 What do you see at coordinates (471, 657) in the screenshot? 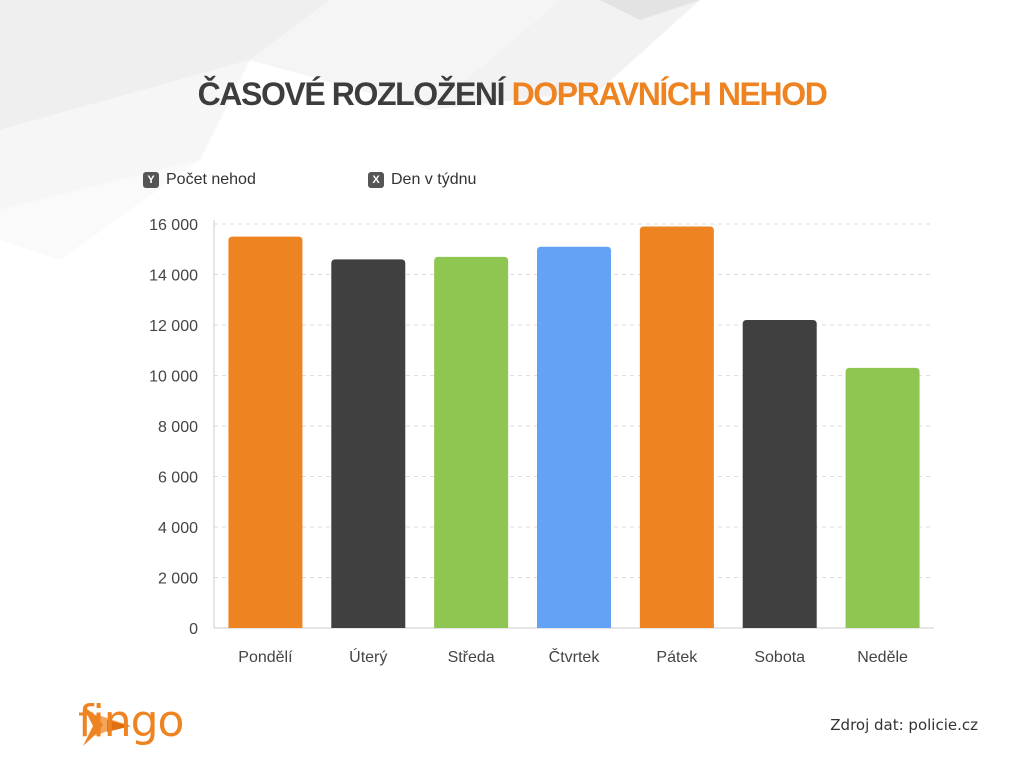
I see `x-tick-label: Středa` at bounding box center [471, 657].